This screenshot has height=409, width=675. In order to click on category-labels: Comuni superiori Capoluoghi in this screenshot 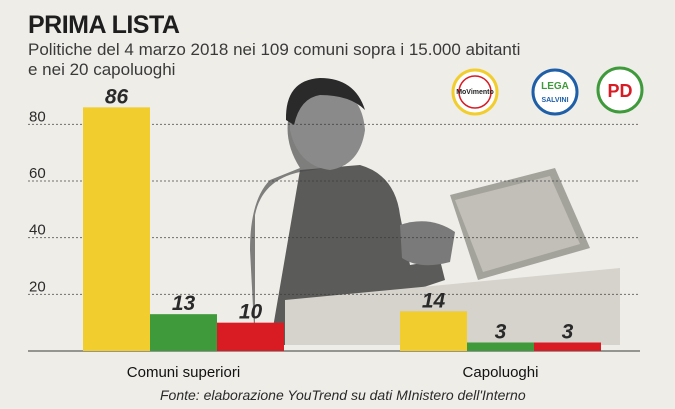, I will do `click(333, 372)`.